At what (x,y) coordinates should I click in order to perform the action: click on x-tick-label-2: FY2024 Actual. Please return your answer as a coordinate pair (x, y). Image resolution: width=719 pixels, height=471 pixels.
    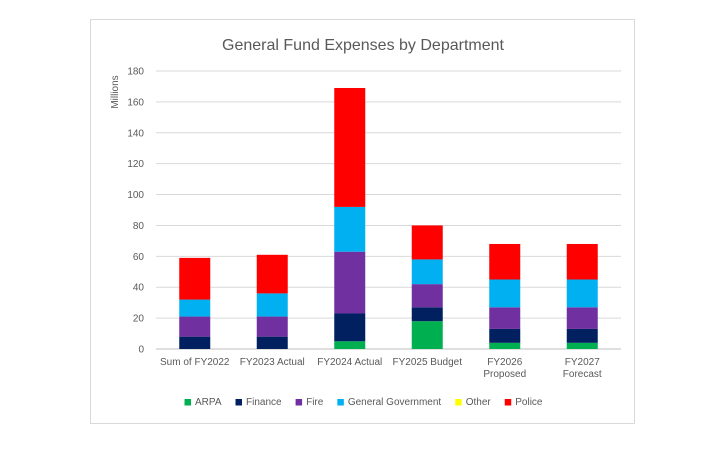
    Looking at the image, I should click on (349, 362).